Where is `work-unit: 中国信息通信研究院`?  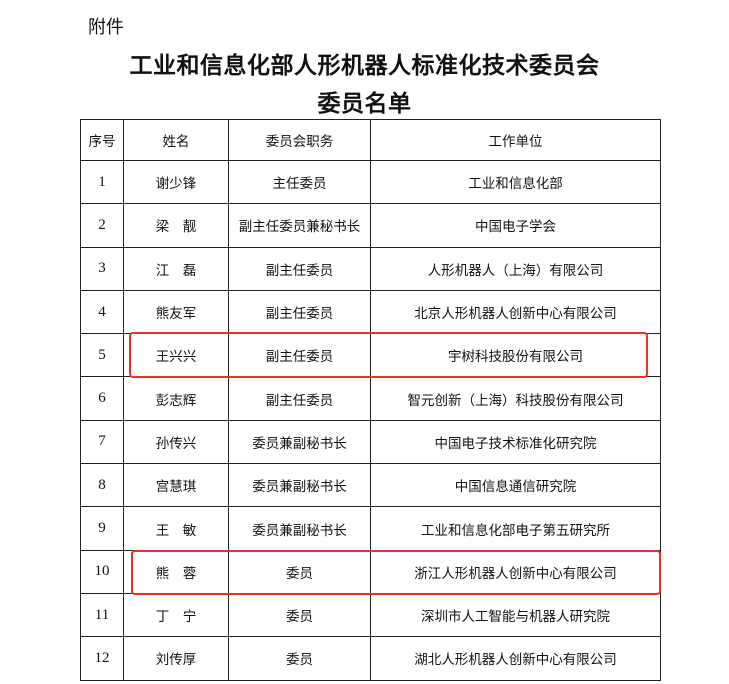
work-unit: 中国信息通信研究院 is located at coordinates (515, 485).